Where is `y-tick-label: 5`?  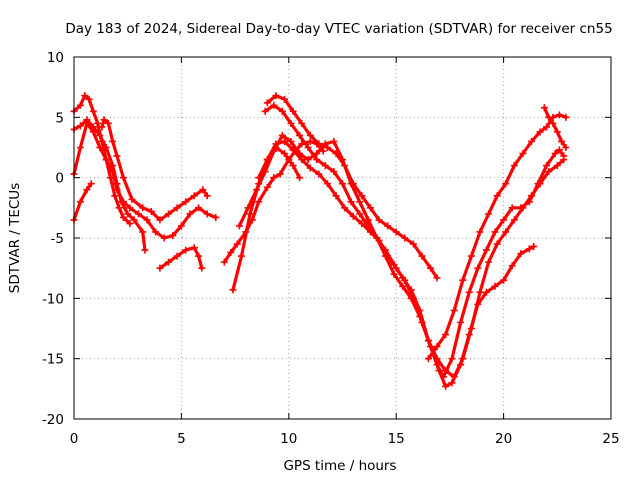 y-tick-label: 5 is located at coordinates (59, 118).